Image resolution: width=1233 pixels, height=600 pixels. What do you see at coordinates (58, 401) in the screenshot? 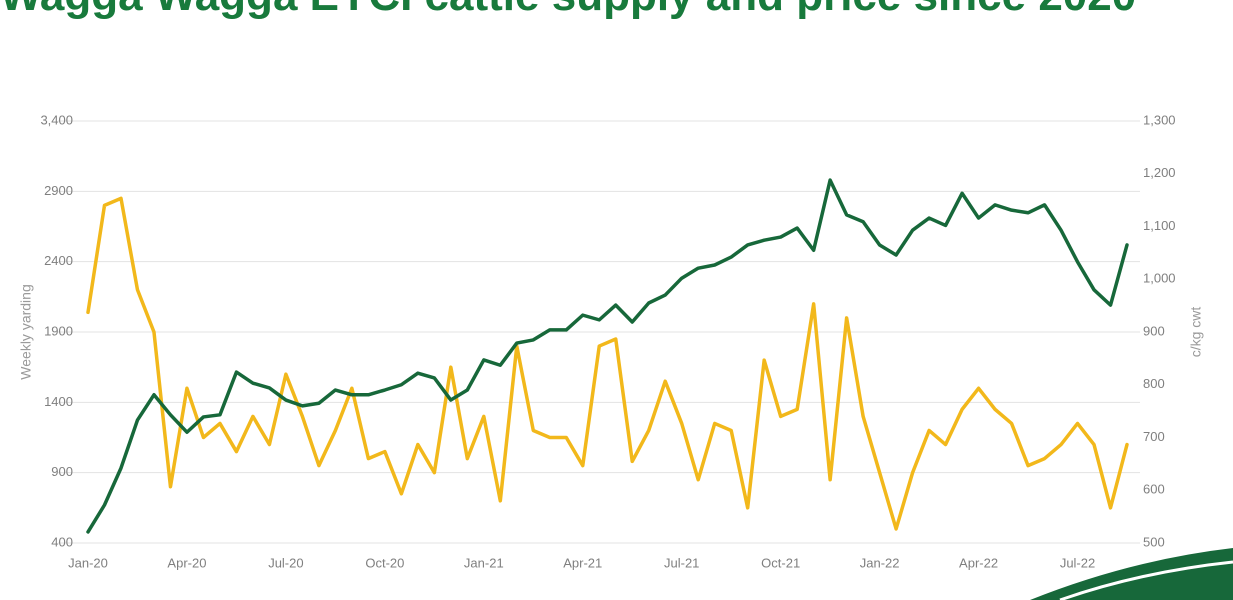
I see `y-tick-label: 1400` at bounding box center [58, 401].